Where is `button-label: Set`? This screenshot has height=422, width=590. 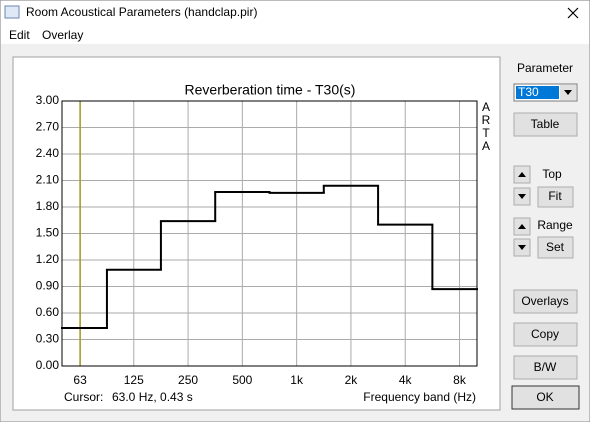 button-label: Set is located at coordinates (555, 247).